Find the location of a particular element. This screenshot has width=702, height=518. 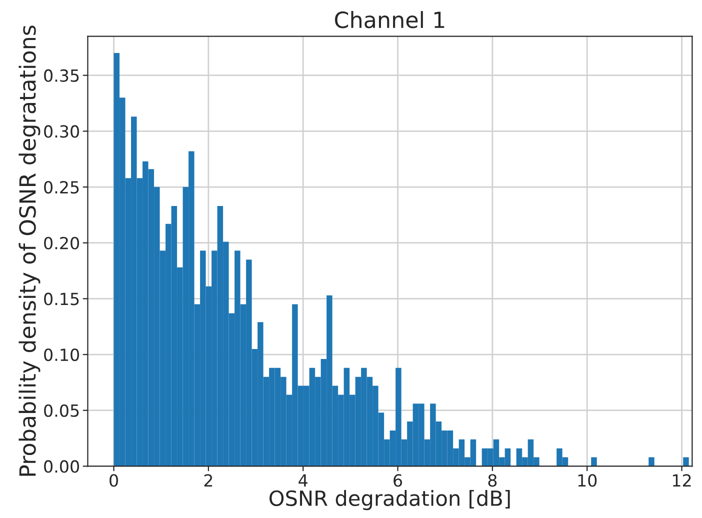

x-tick-label: 4 is located at coordinates (303, 480).